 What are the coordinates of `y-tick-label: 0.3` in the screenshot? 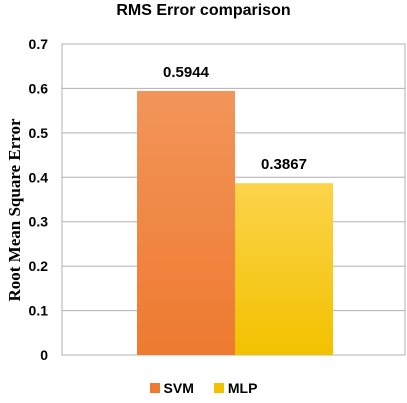 It's located at (39, 222).